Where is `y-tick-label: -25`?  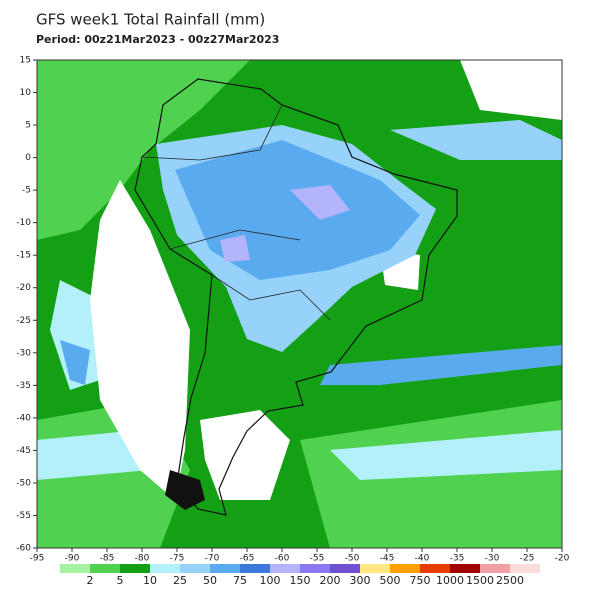 y-tick-label: -25 is located at coordinates (23, 321).